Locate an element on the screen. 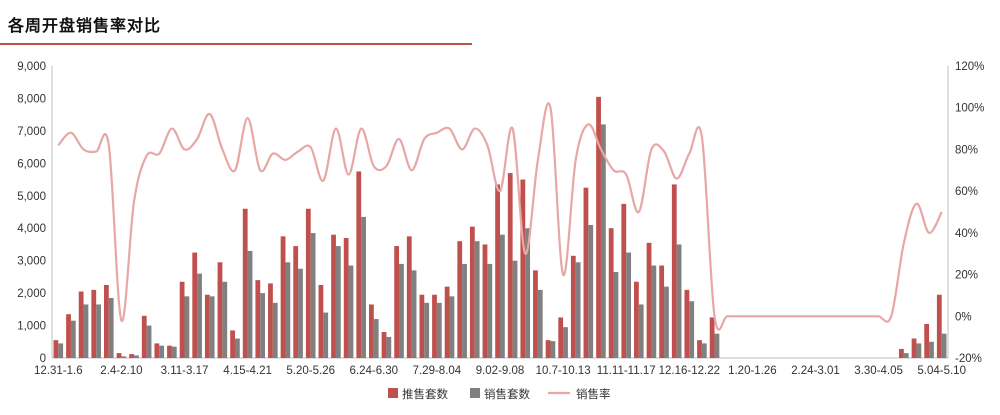  legend-label: 销售率 is located at coordinates (593, 394).